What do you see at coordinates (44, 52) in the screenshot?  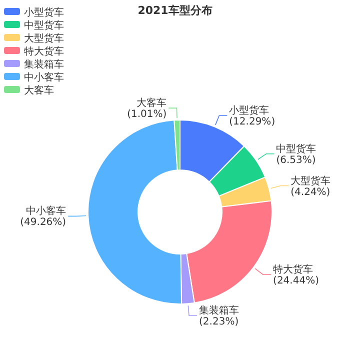 I see `legend-label: 特大货车` at bounding box center [44, 52].